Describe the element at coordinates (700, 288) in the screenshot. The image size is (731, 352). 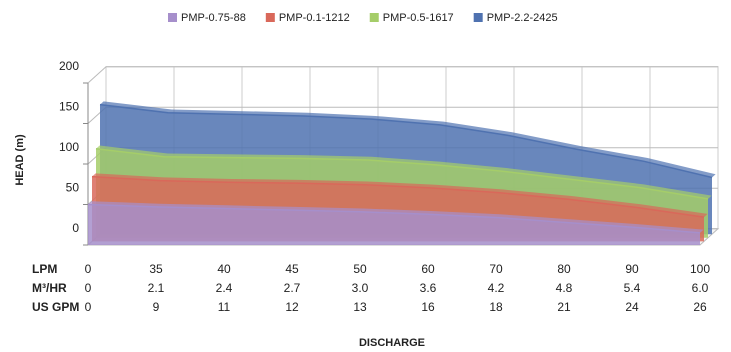
I see `x-tick-label: 6.0` at that location.